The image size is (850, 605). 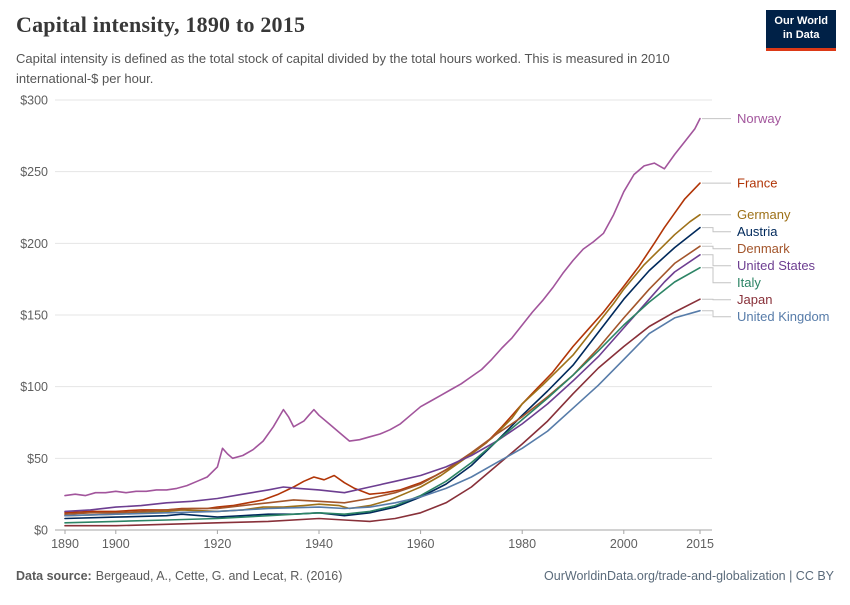 What do you see at coordinates (41, 531) in the screenshot?
I see `y-tick-label: $0` at bounding box center [41, 531].